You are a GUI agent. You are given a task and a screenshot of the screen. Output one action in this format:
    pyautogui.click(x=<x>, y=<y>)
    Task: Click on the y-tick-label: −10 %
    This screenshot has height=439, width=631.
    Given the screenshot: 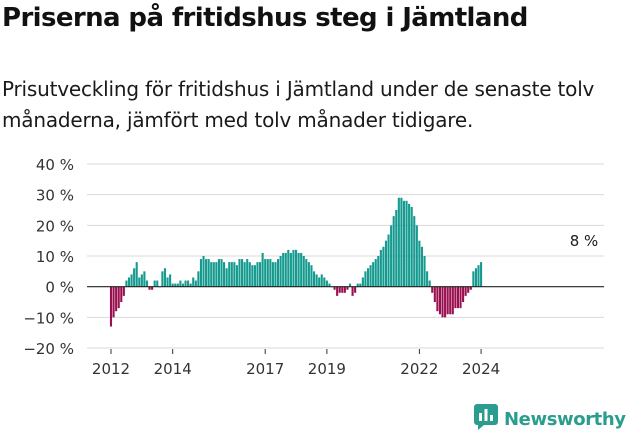 What is the action you would take?
    pyautogui.click(x=48, y=318)
    